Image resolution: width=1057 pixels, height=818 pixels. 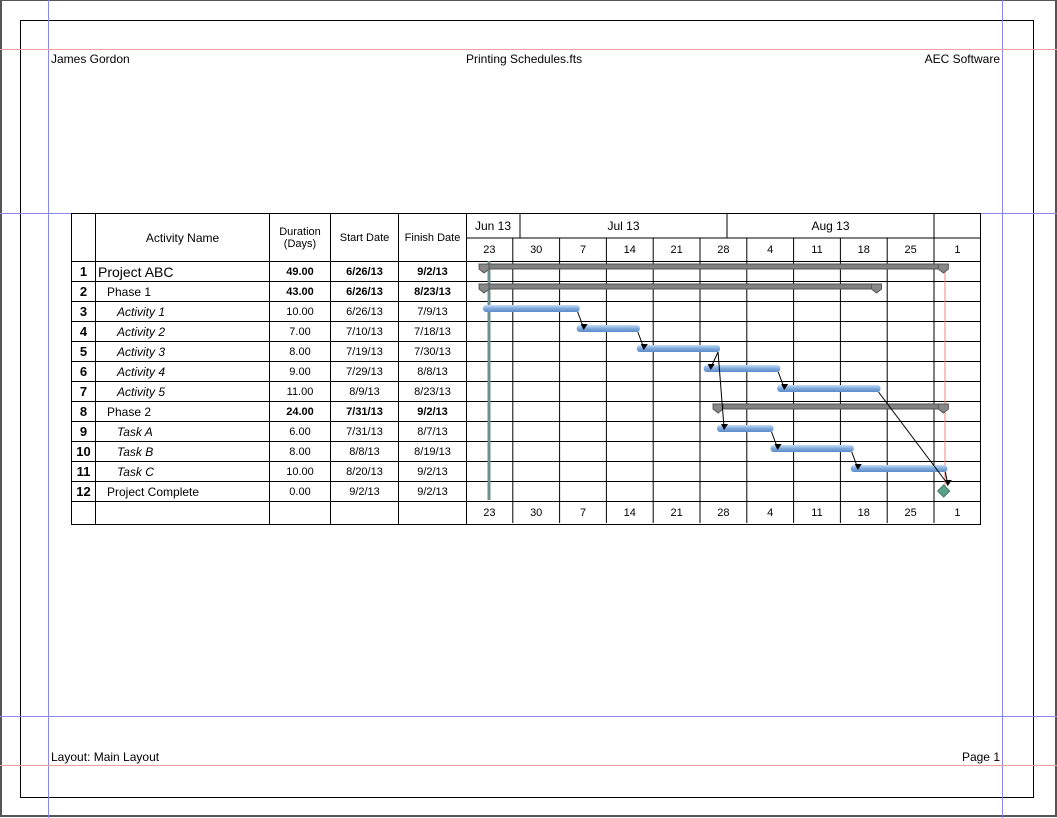 What do you see at coordinates (300, 331) in the screenshot?
I see `duration-cell: 7.00` at bounding box center [300, 331].